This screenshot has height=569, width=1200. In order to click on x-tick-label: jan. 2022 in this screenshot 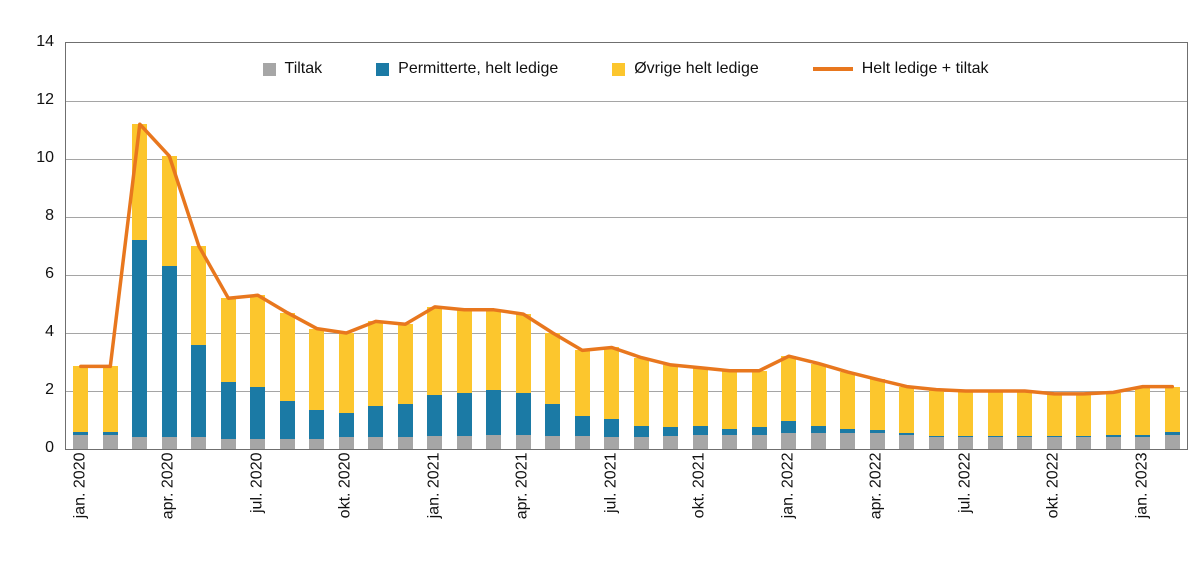, I will do `click(788, 485)`.